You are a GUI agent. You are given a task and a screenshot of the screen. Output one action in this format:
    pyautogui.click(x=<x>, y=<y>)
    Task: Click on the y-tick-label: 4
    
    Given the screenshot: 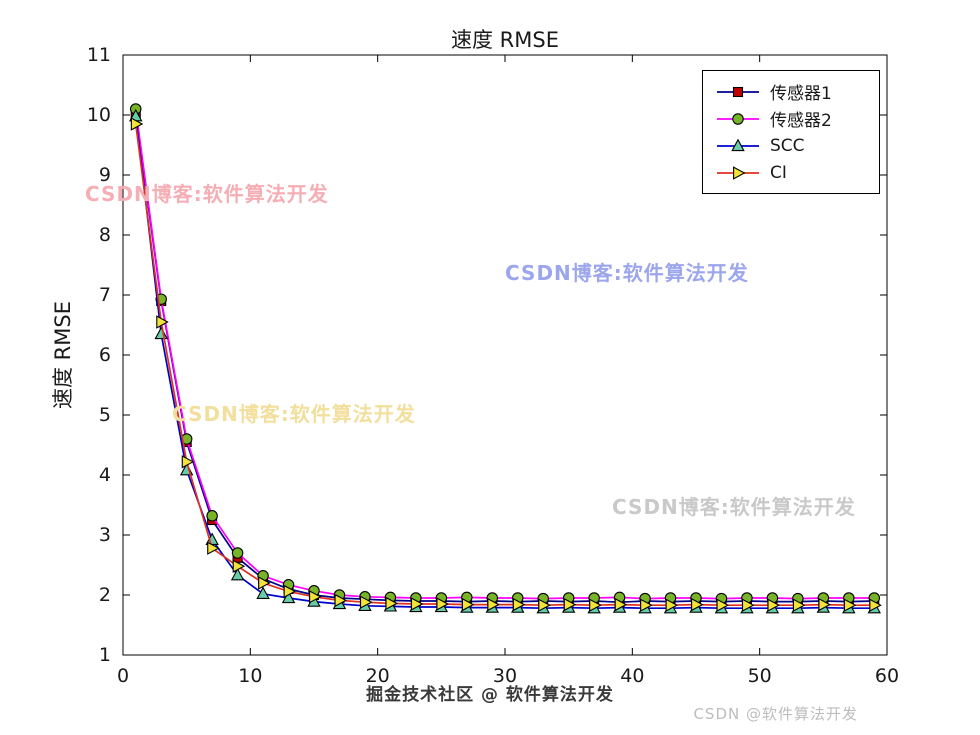 What is the action you would take?
    pyautogui.click(x=105, y=475)
    